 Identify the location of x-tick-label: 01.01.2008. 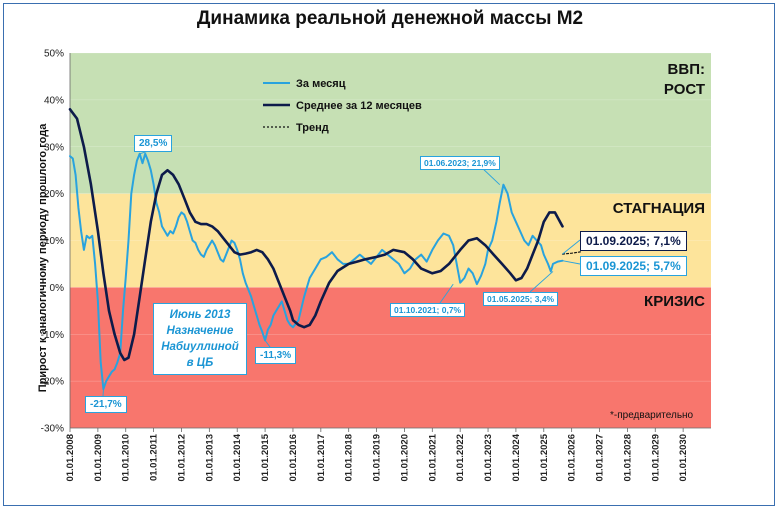
(70, 458).